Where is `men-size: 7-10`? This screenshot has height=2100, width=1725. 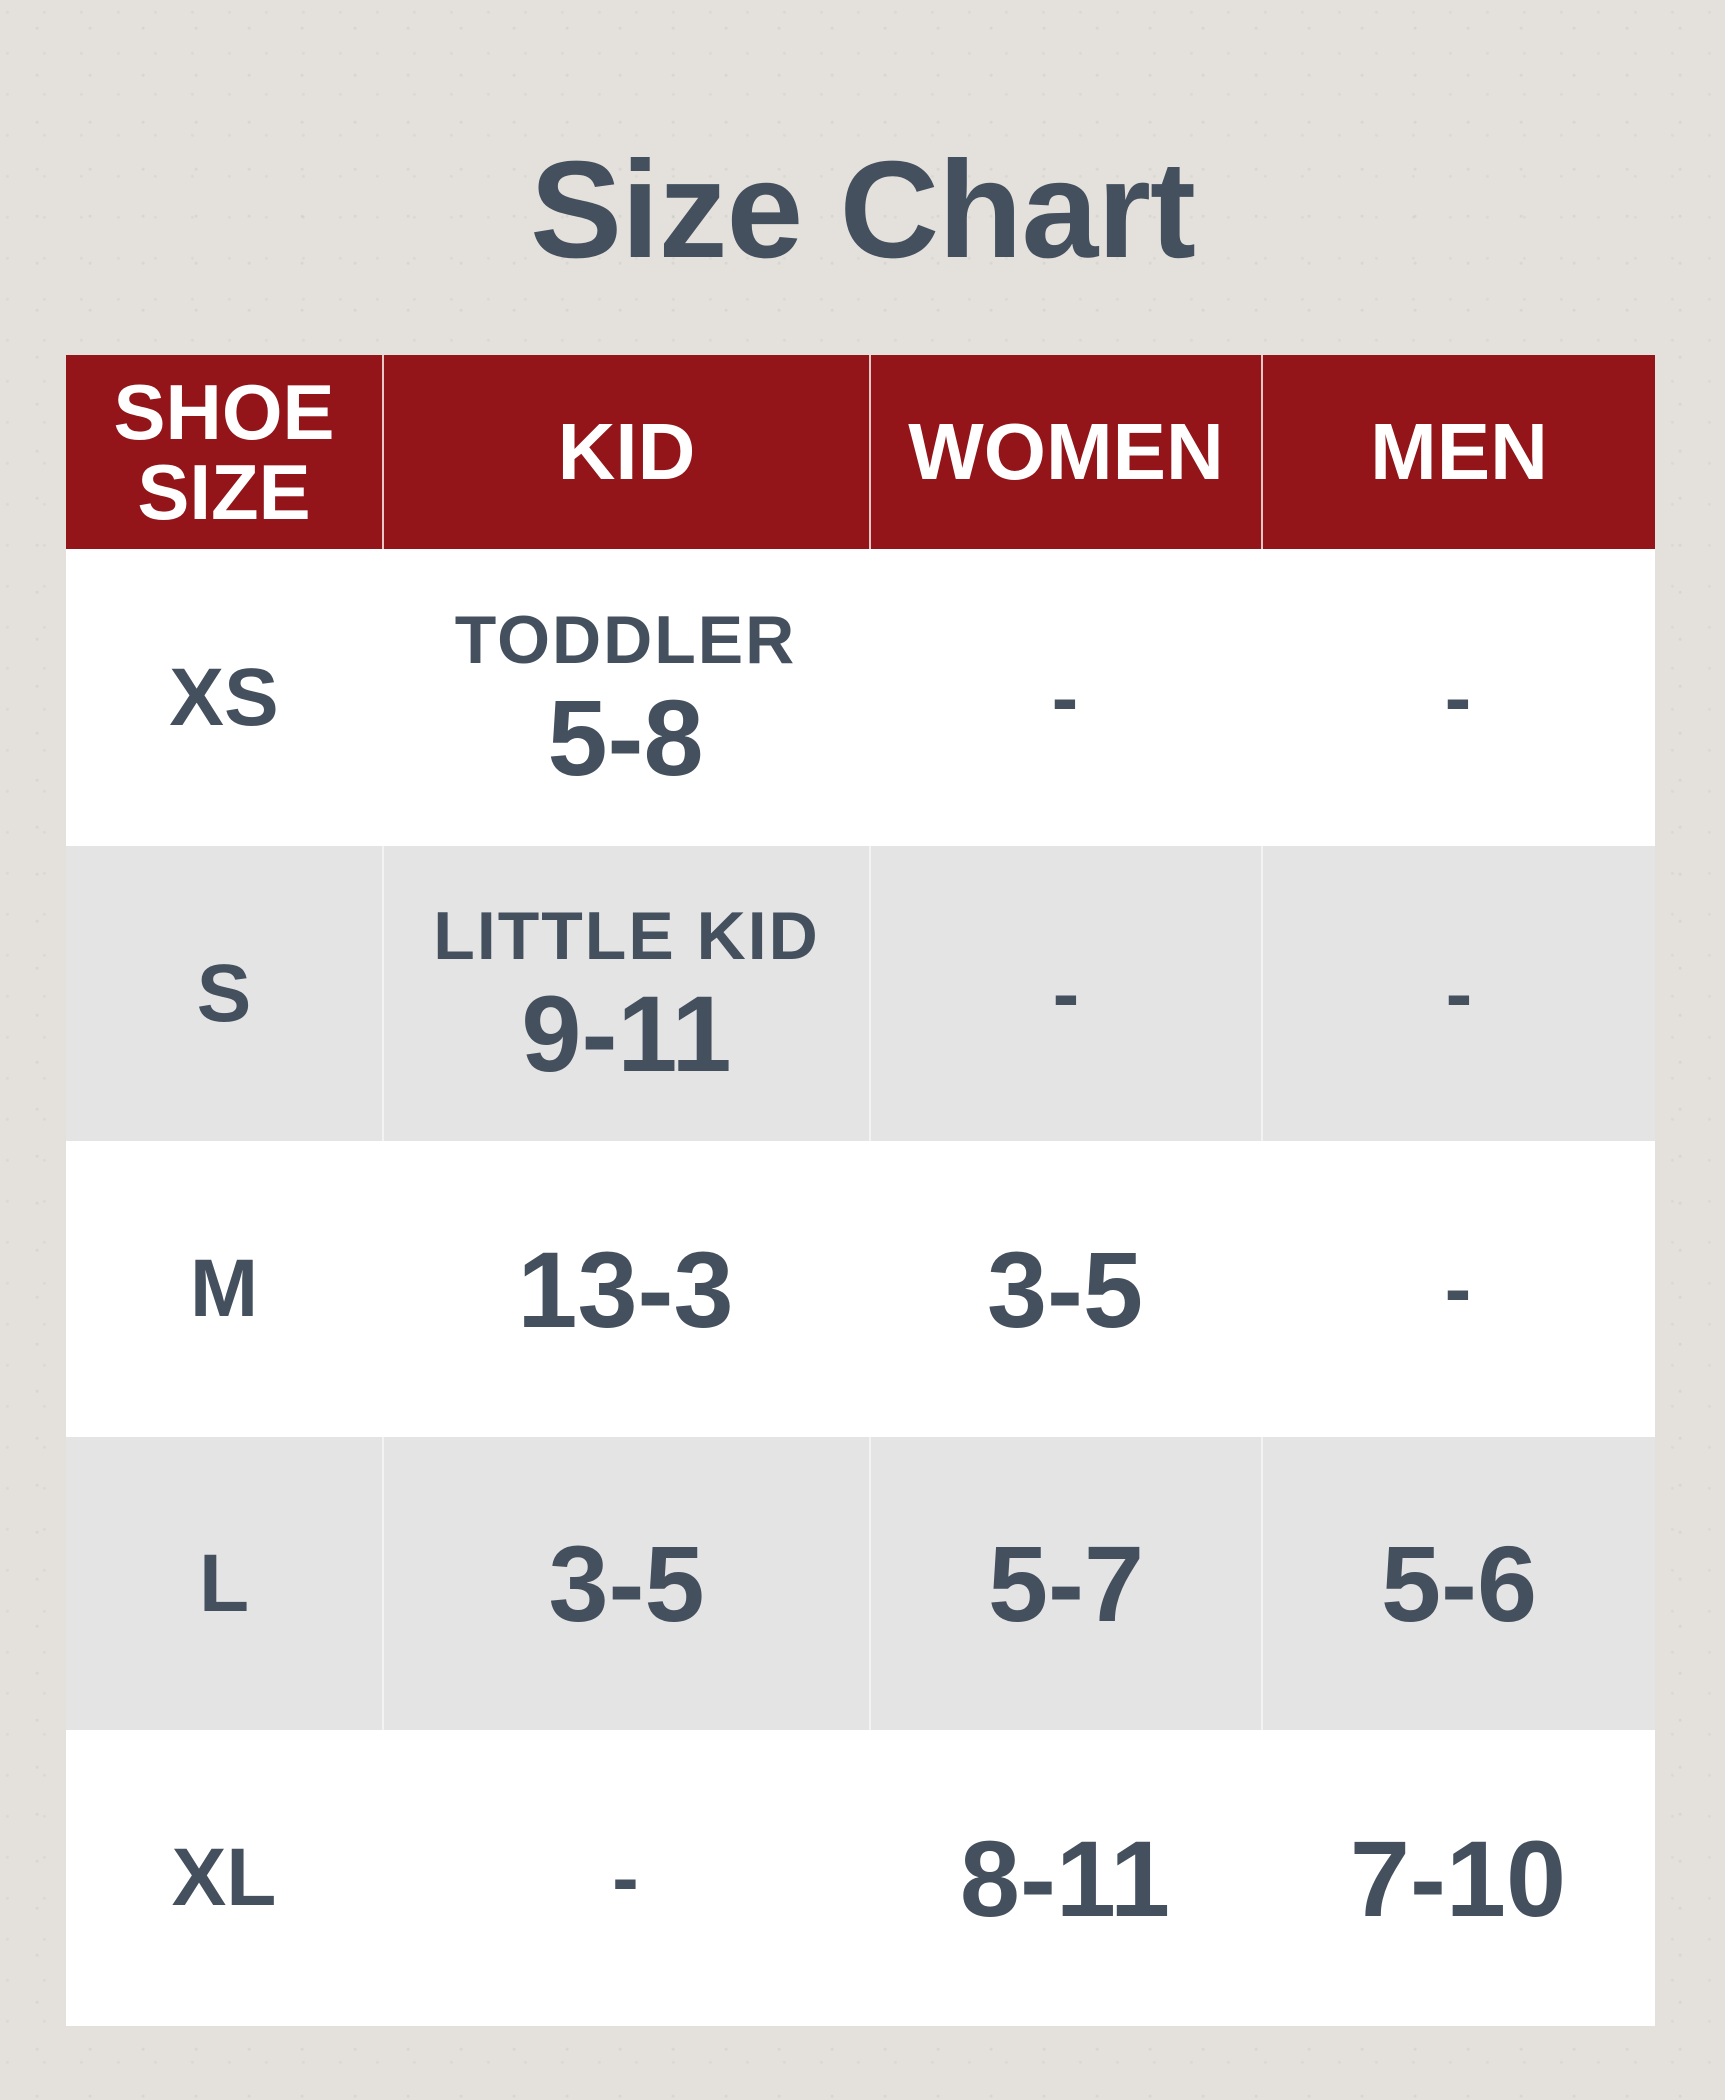
men-size: 7-10 is located at coordinates (1458, 1878).